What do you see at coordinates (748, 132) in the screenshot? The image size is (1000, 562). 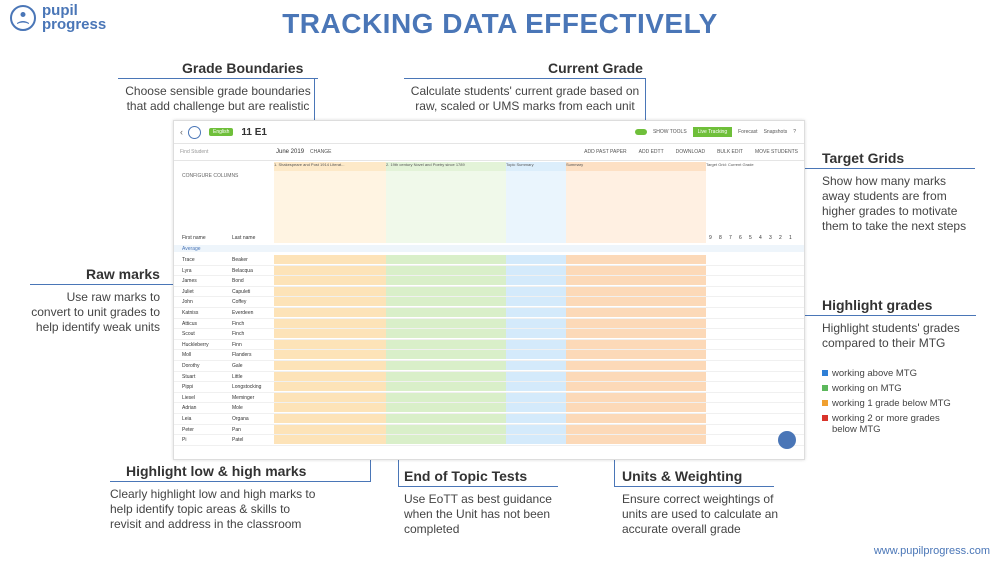 I see `forecast-button: Forecast` at bounding box center [748, 132].